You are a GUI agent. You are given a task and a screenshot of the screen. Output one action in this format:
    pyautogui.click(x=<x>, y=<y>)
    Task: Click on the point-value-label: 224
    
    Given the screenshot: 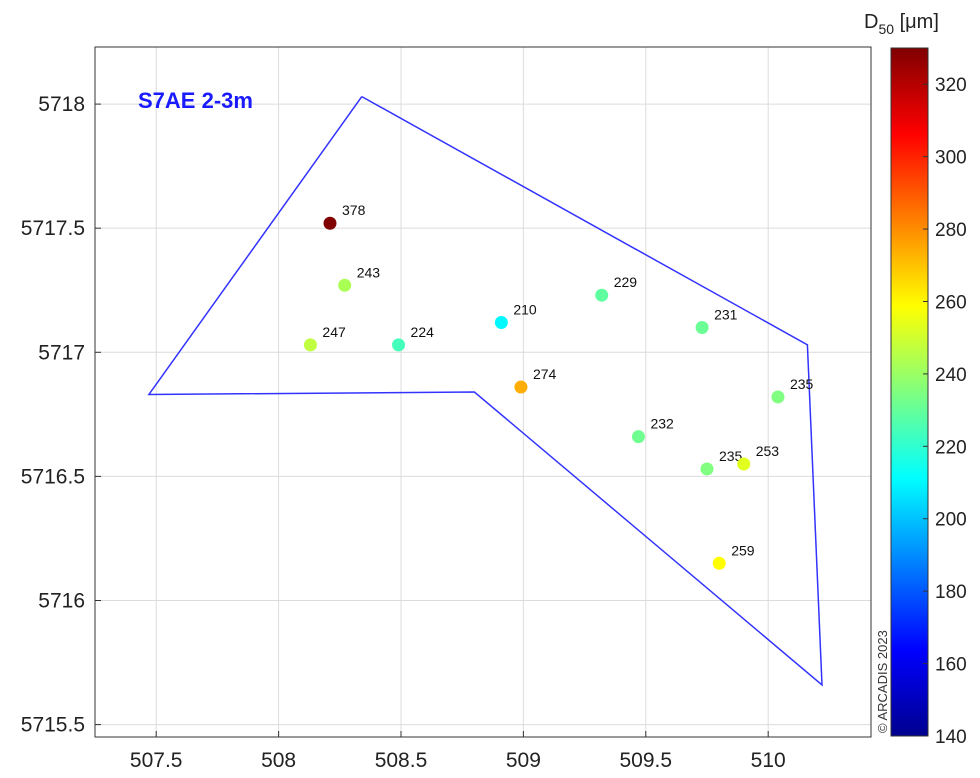 What is the action you would take?
    pyautogui.click(x=423, y=332)
    